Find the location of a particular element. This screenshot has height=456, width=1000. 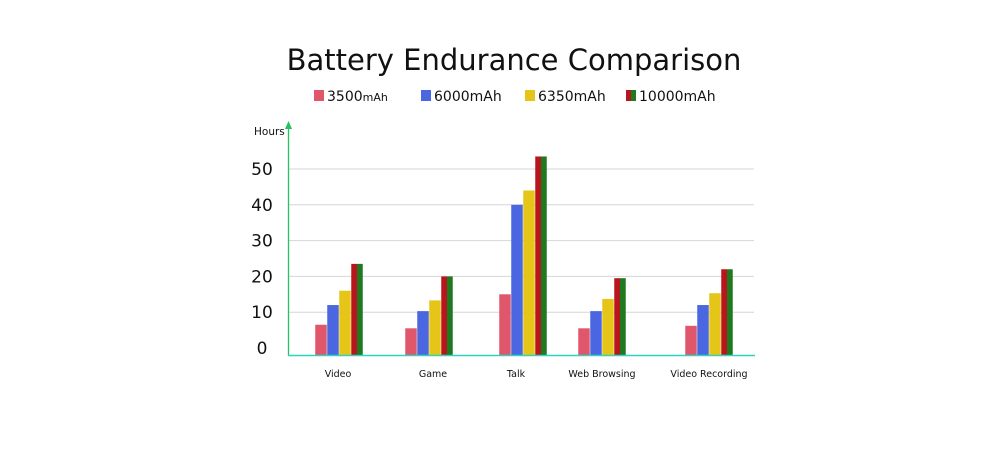

legend-item-3500mah: 3500mAh is located at coordinates (351, 97).